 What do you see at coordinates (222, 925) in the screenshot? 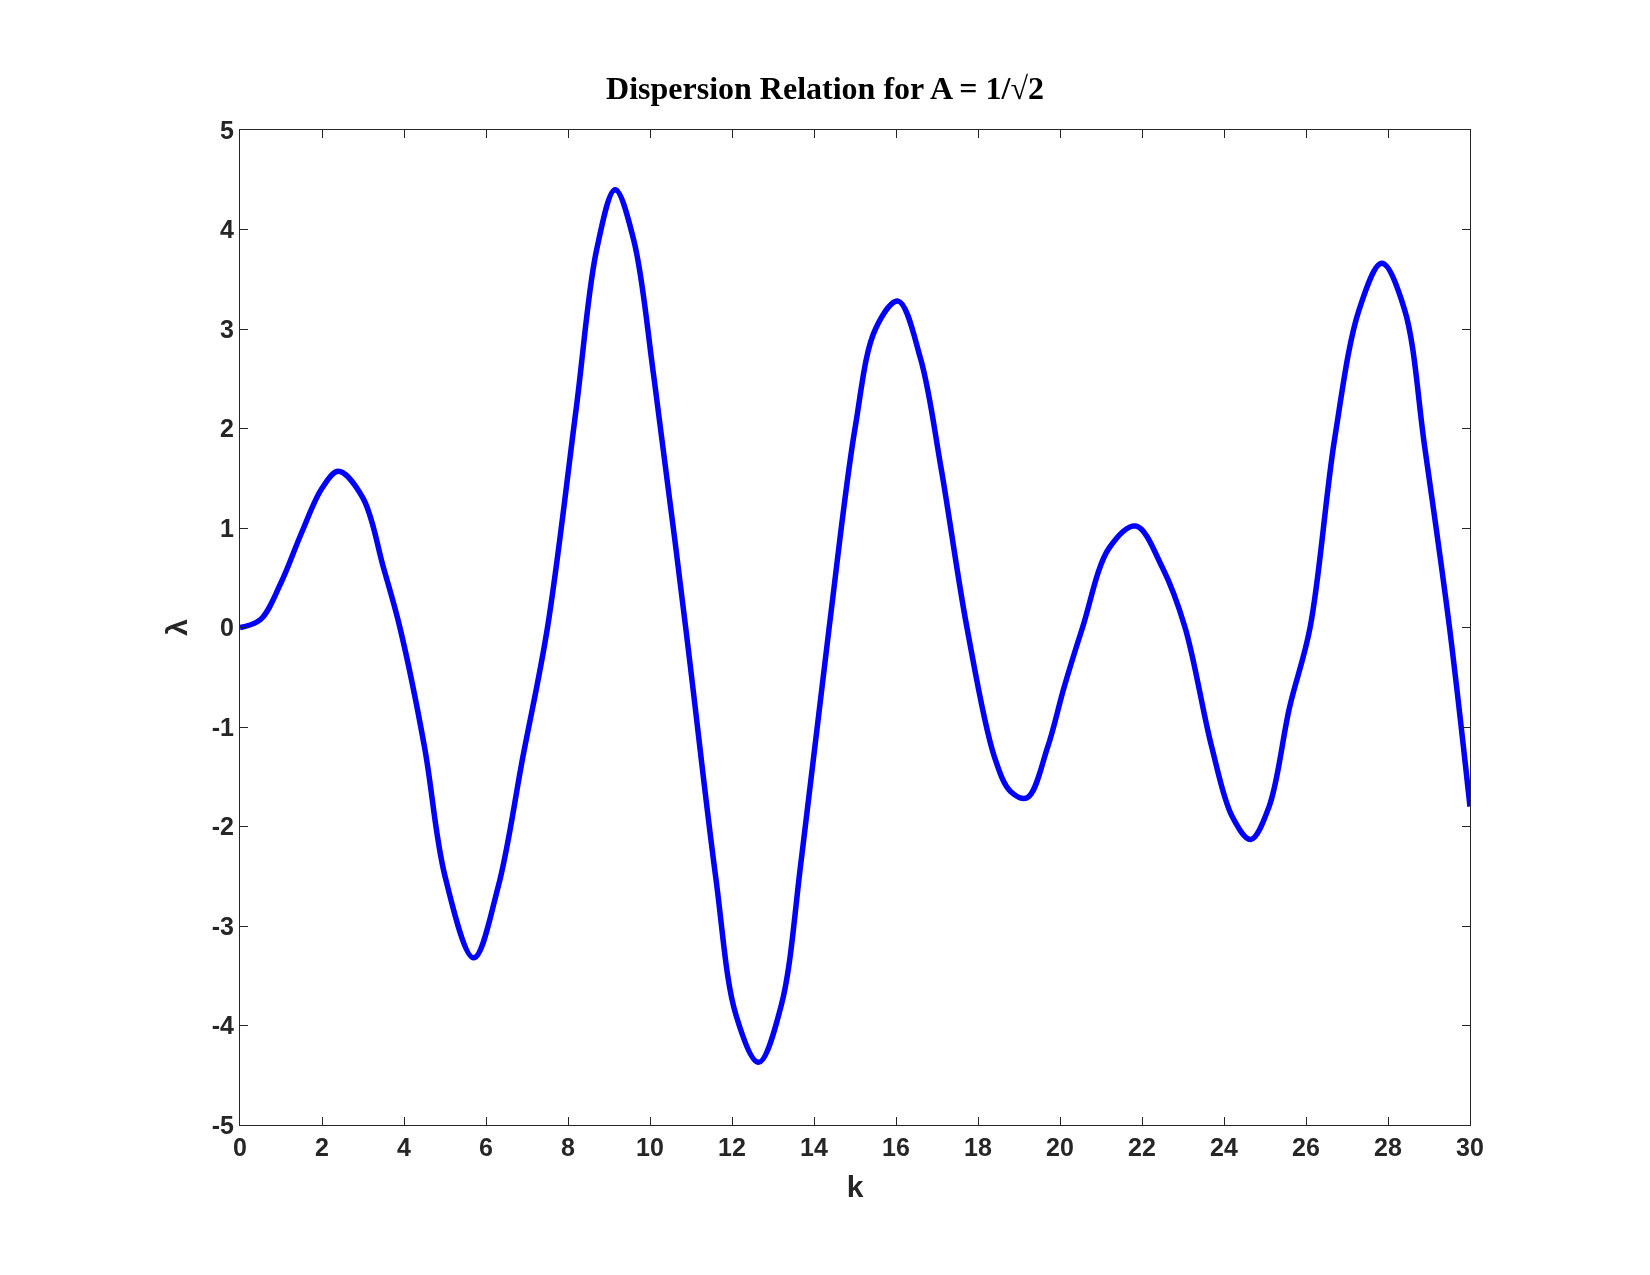
I see `y-tick-label: -3` at bounding box center [222, 925].